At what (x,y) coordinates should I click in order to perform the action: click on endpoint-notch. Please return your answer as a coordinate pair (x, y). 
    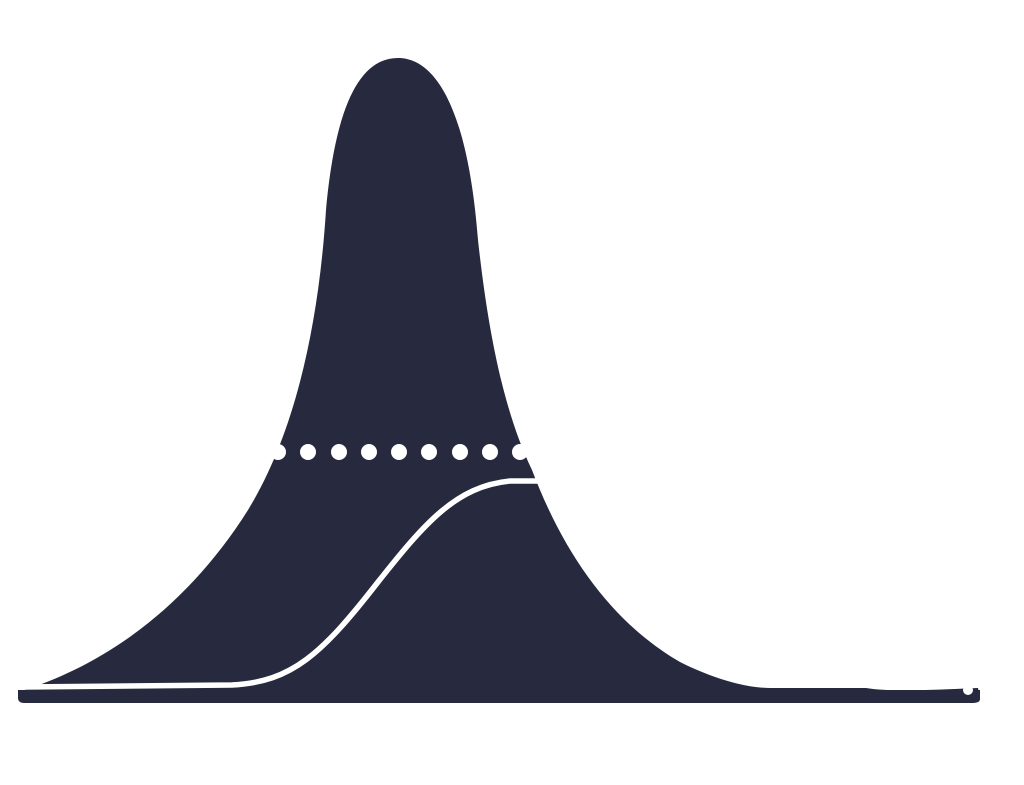
    Looking at the image, I should click on (968, 690).